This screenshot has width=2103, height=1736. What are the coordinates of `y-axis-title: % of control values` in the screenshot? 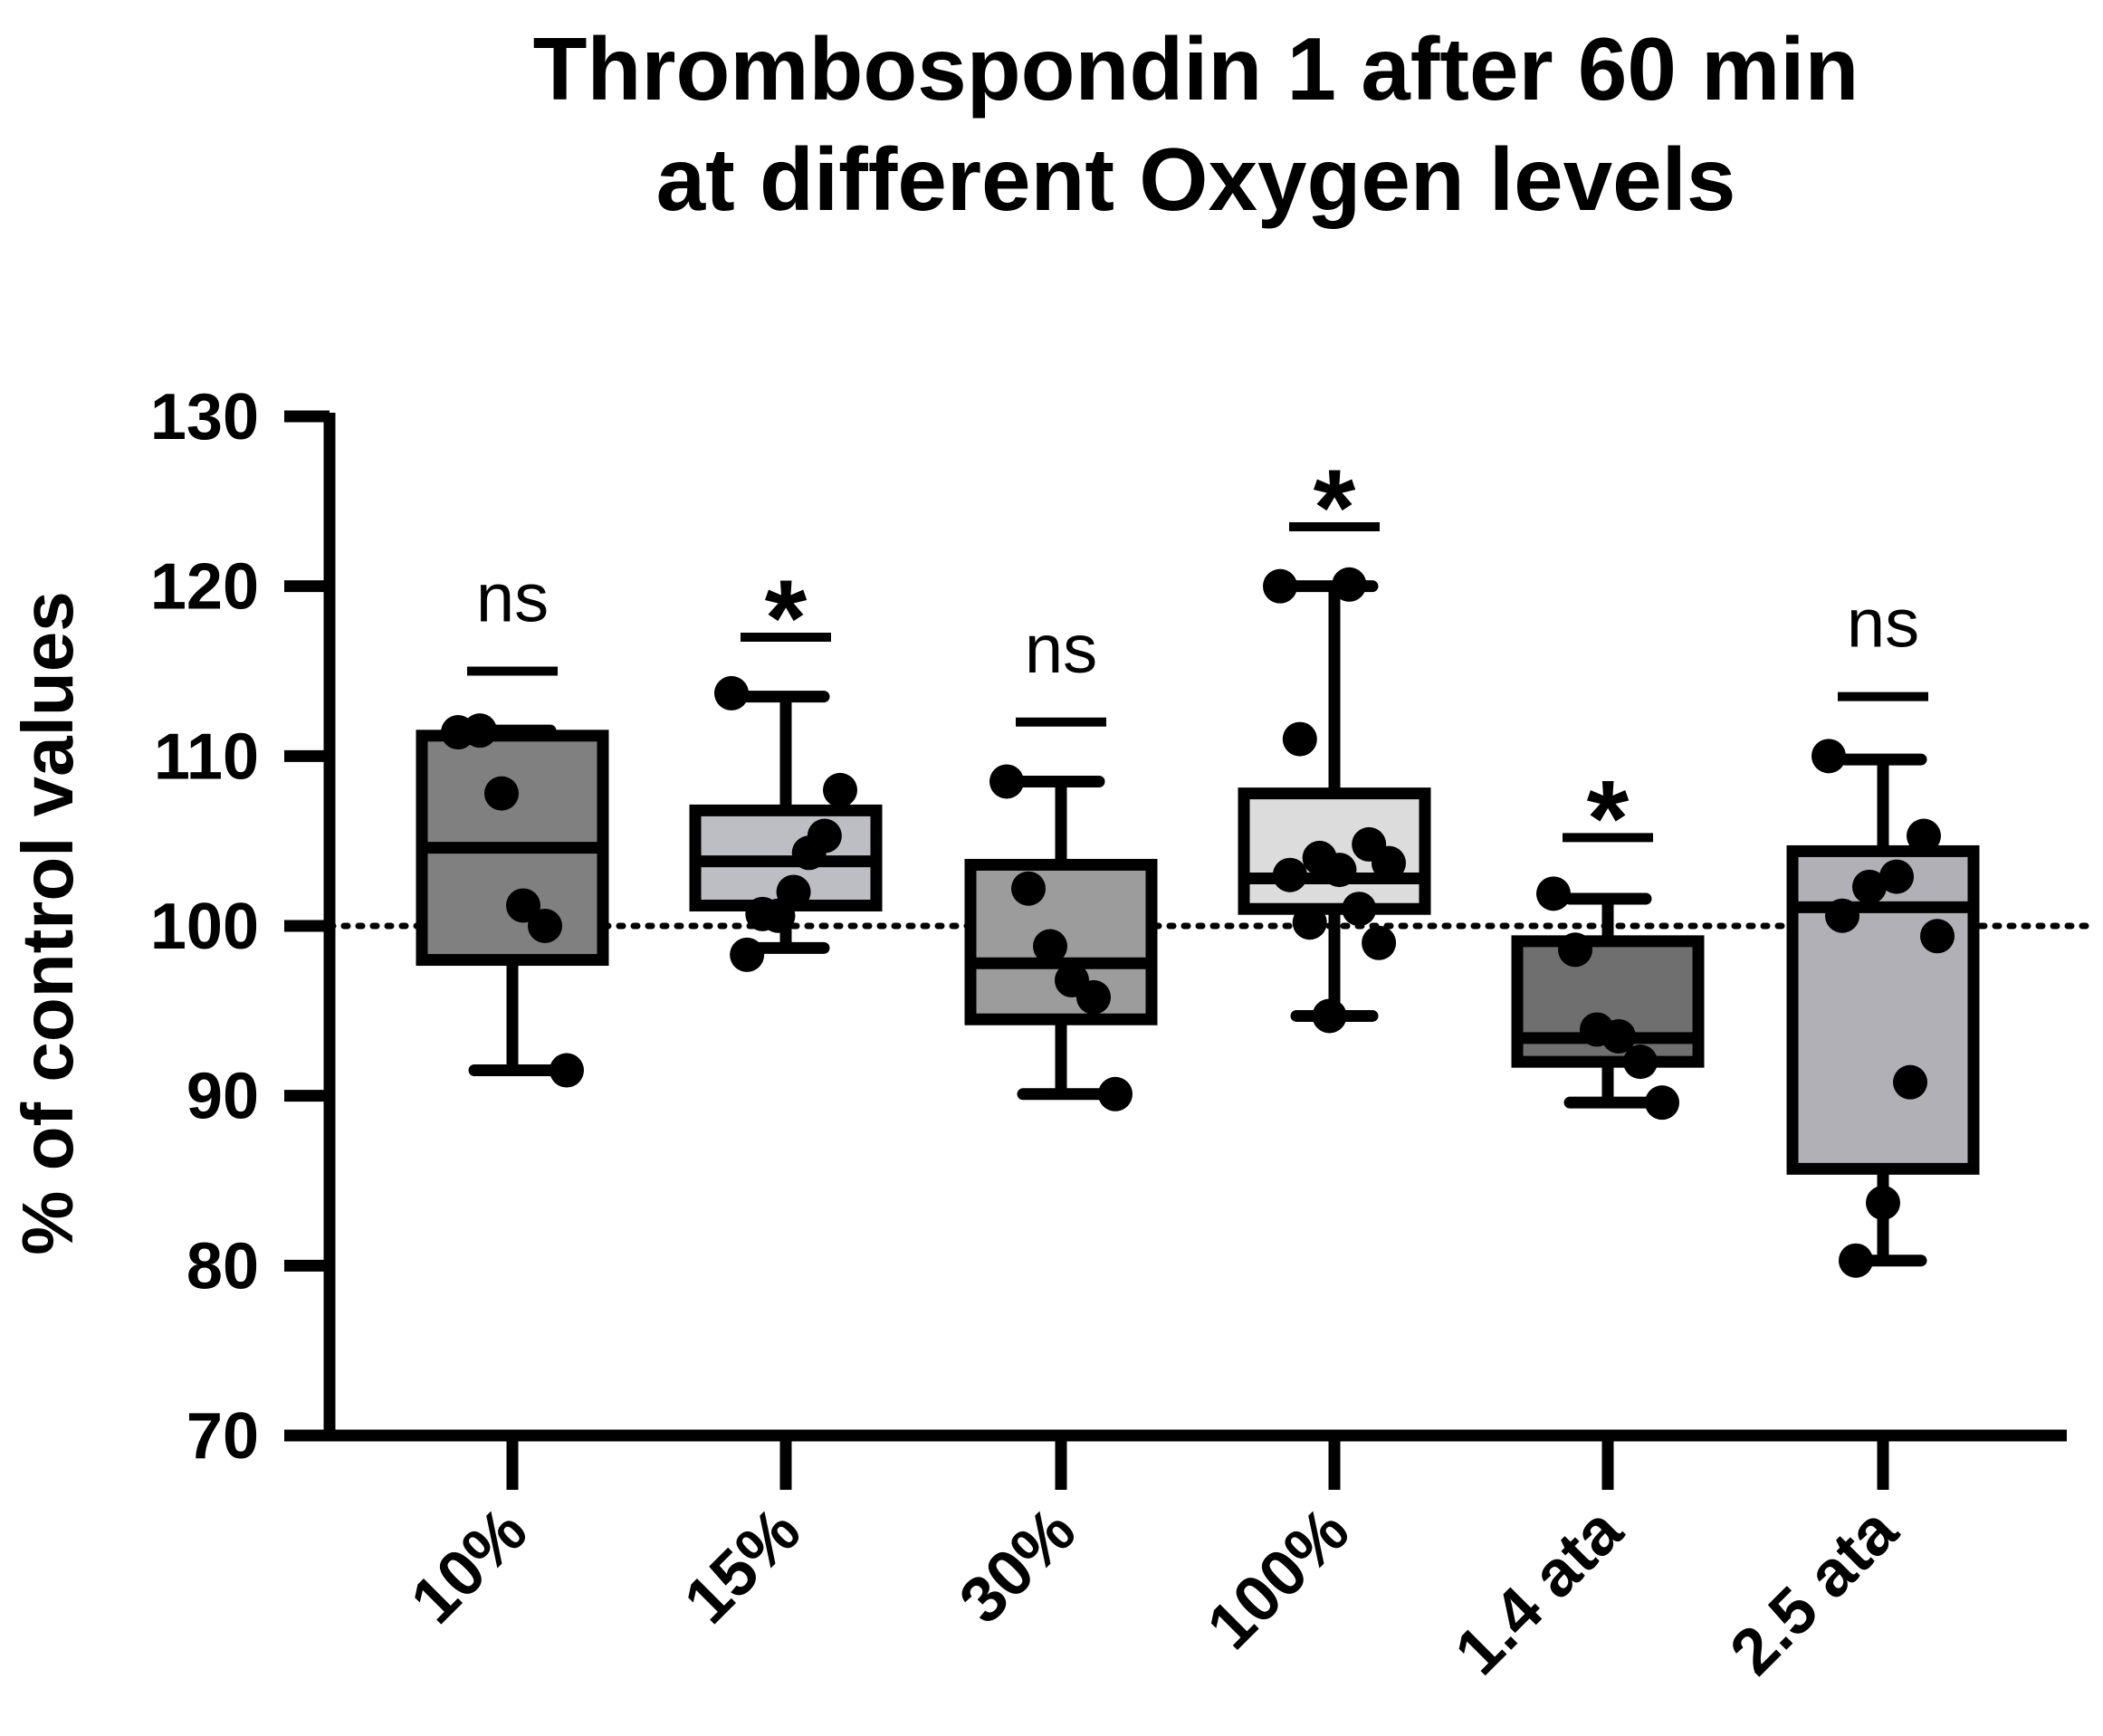 It's located at (47, 922).